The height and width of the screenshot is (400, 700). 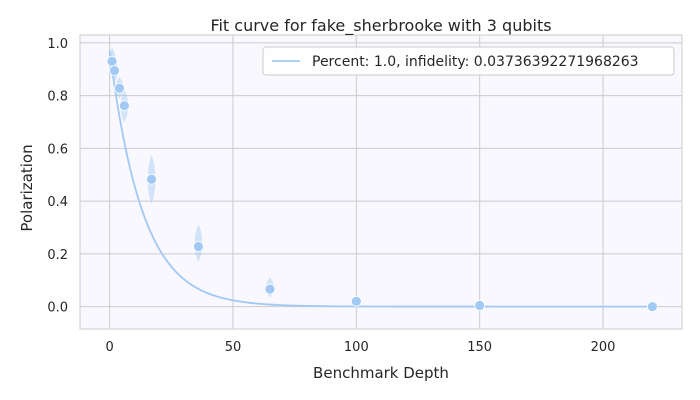 I want to click on y-tick-label: 0.4, so click(x=57, y=202).